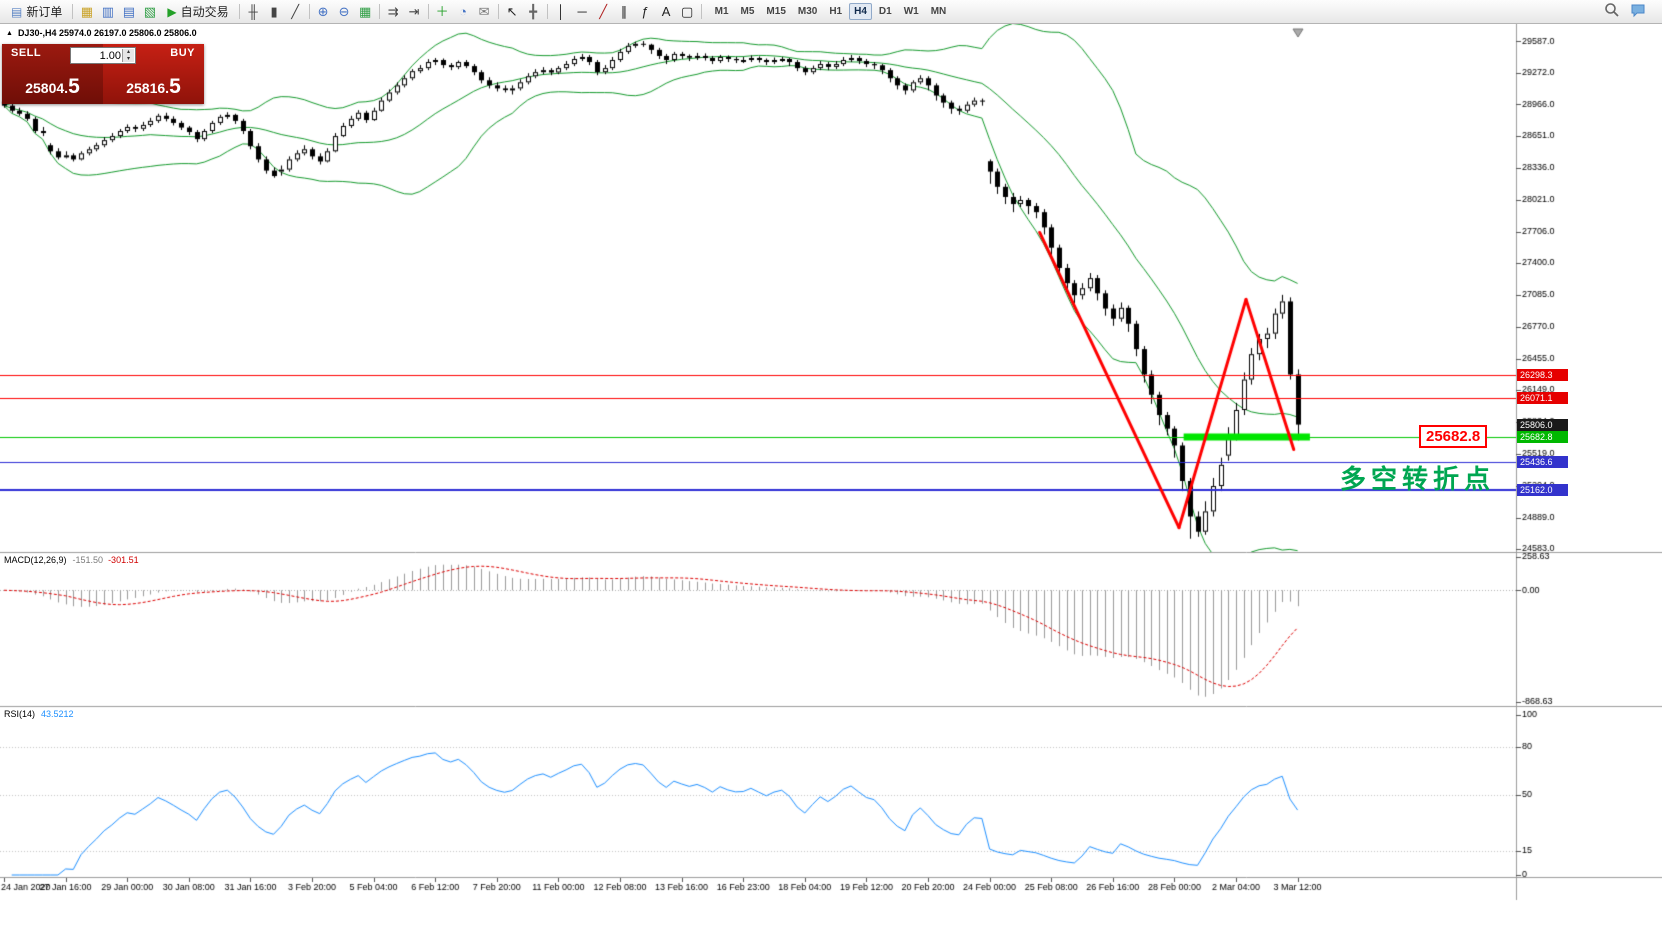 This screenshot has width=1662, height=944. What do you see at coordinates (204, 12) in the screenshot?
I see `autotrade-button-label: 自动交易` at bounding box center [204, 12].